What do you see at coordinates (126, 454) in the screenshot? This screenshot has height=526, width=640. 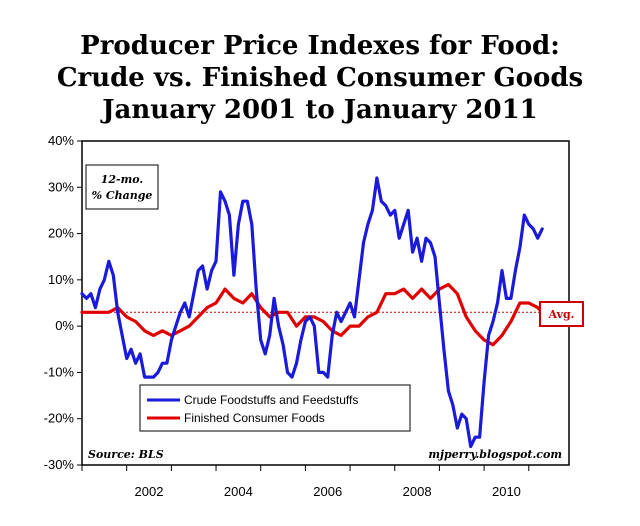 I see `source-note: Source: BLS` at bounding box center [126, 454].